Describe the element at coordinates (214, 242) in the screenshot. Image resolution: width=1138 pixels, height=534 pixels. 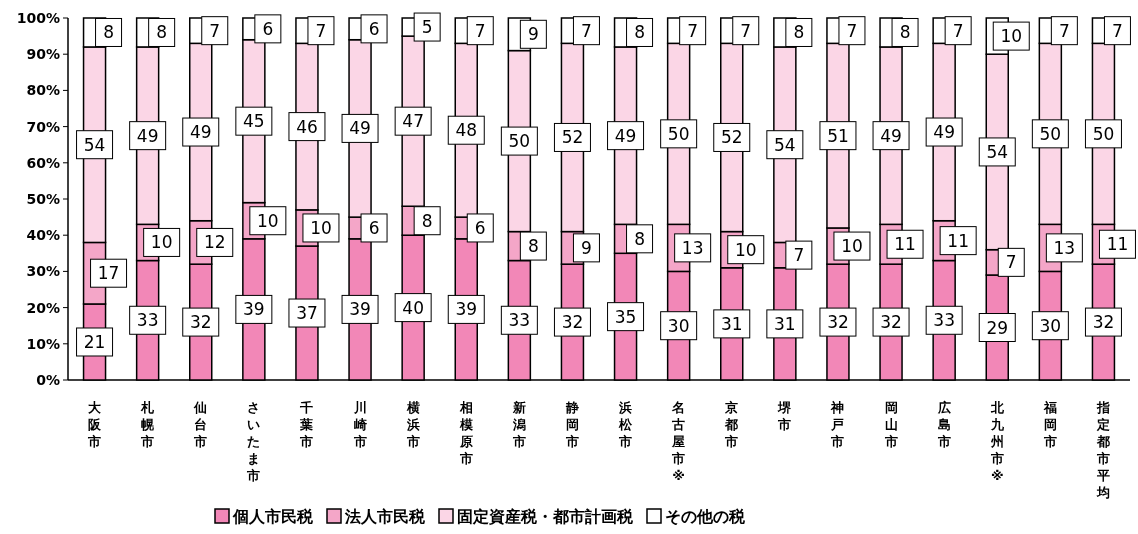
I see `data-label: 12` at that location.